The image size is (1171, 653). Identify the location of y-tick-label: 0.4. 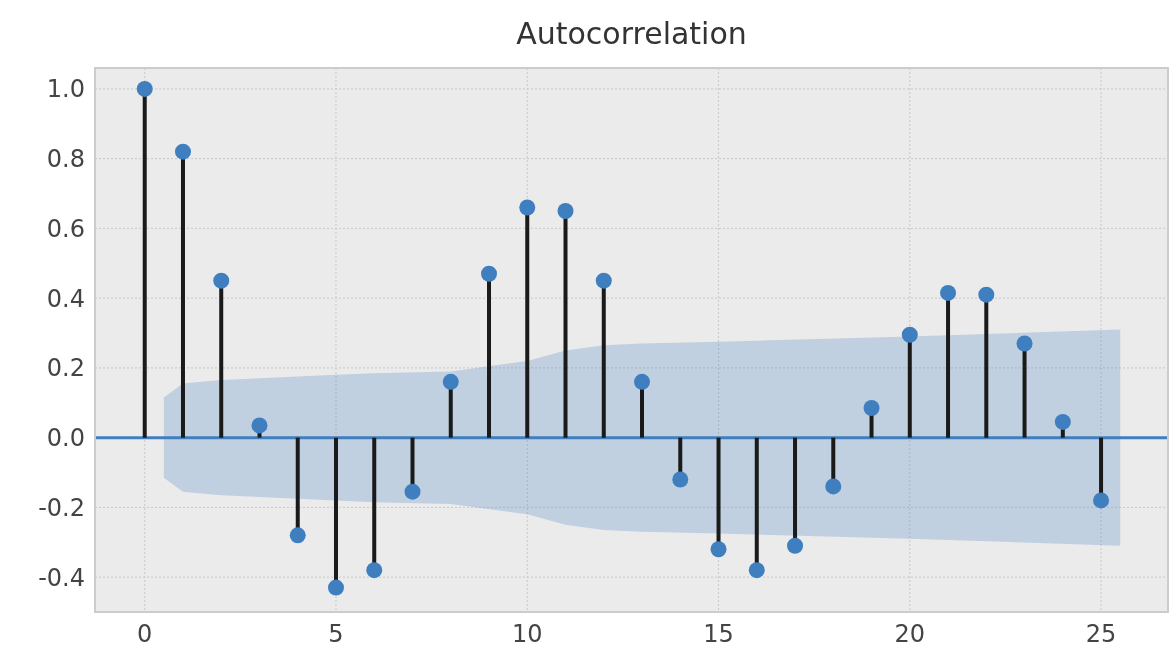
(65, 298).